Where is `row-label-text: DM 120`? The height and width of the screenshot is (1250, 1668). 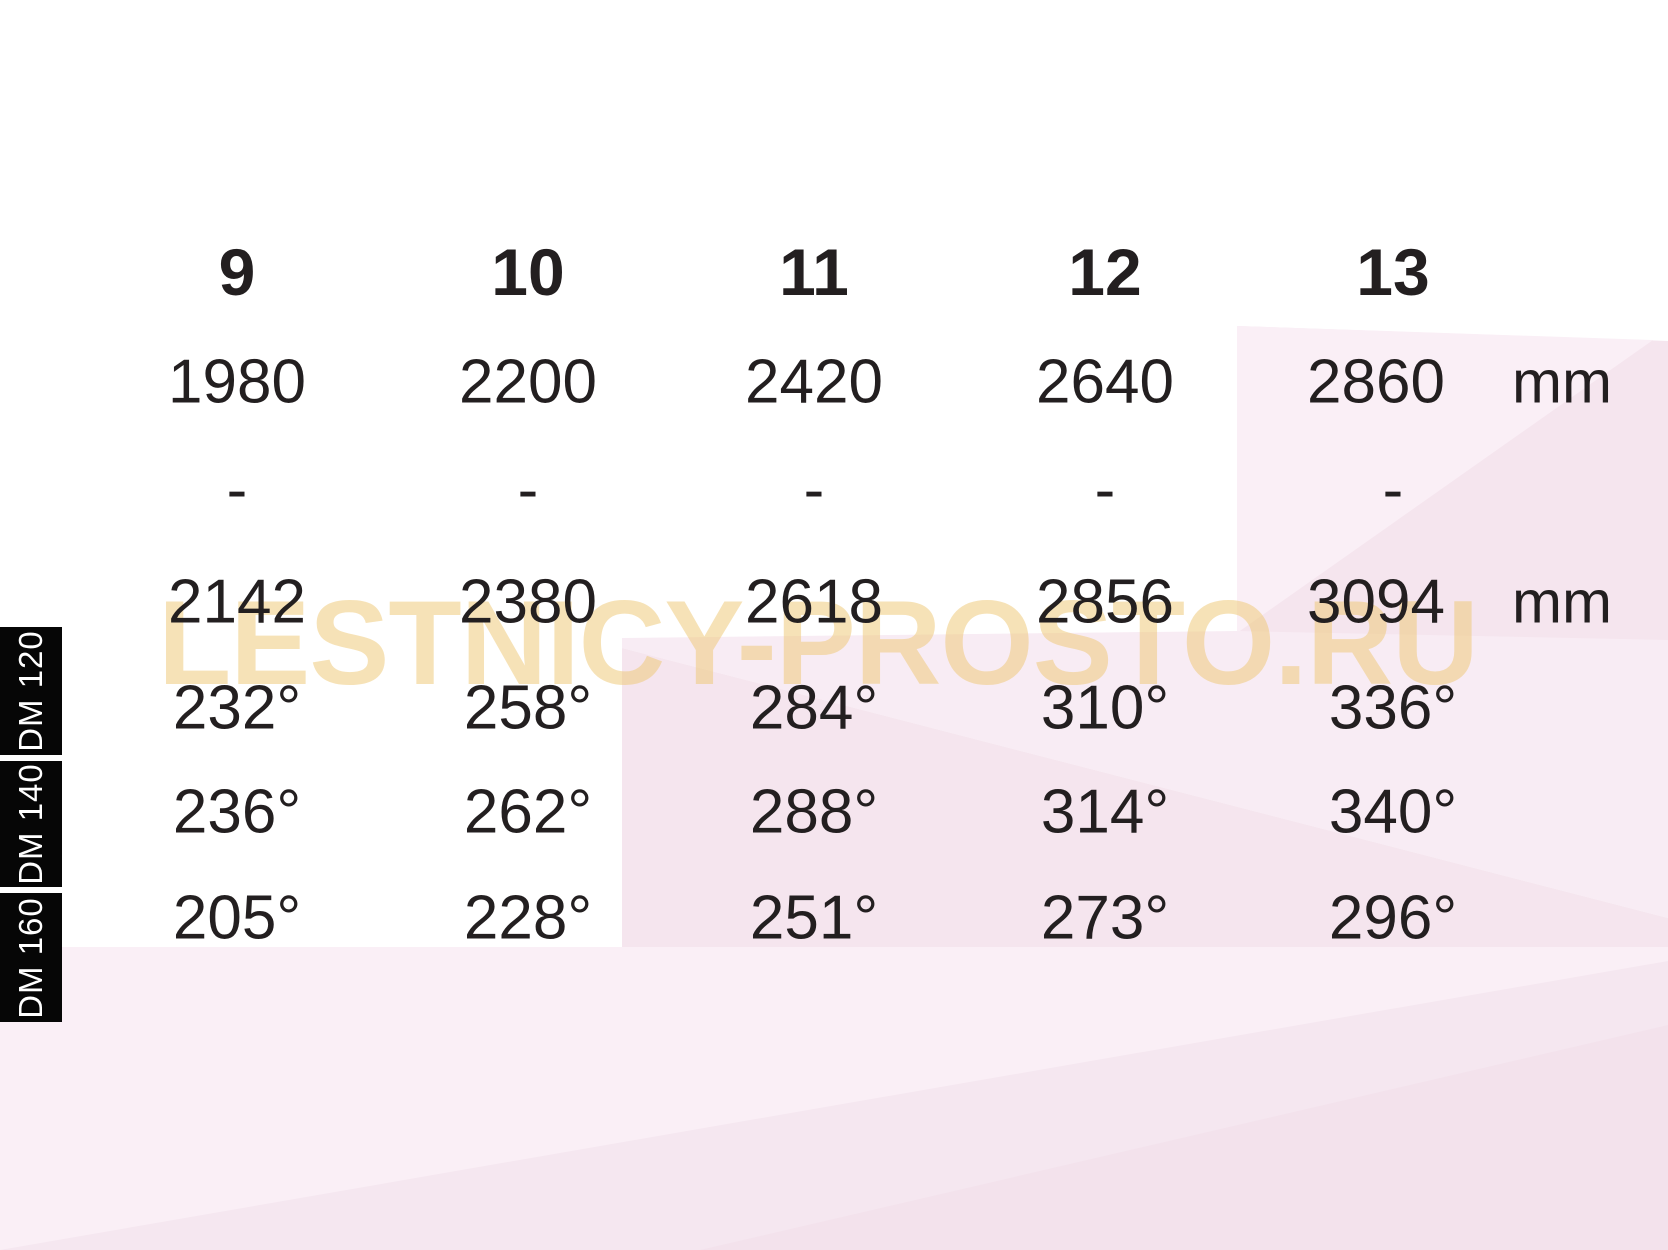 row-label-text: DM 120 is located at coordinates (30, 691).